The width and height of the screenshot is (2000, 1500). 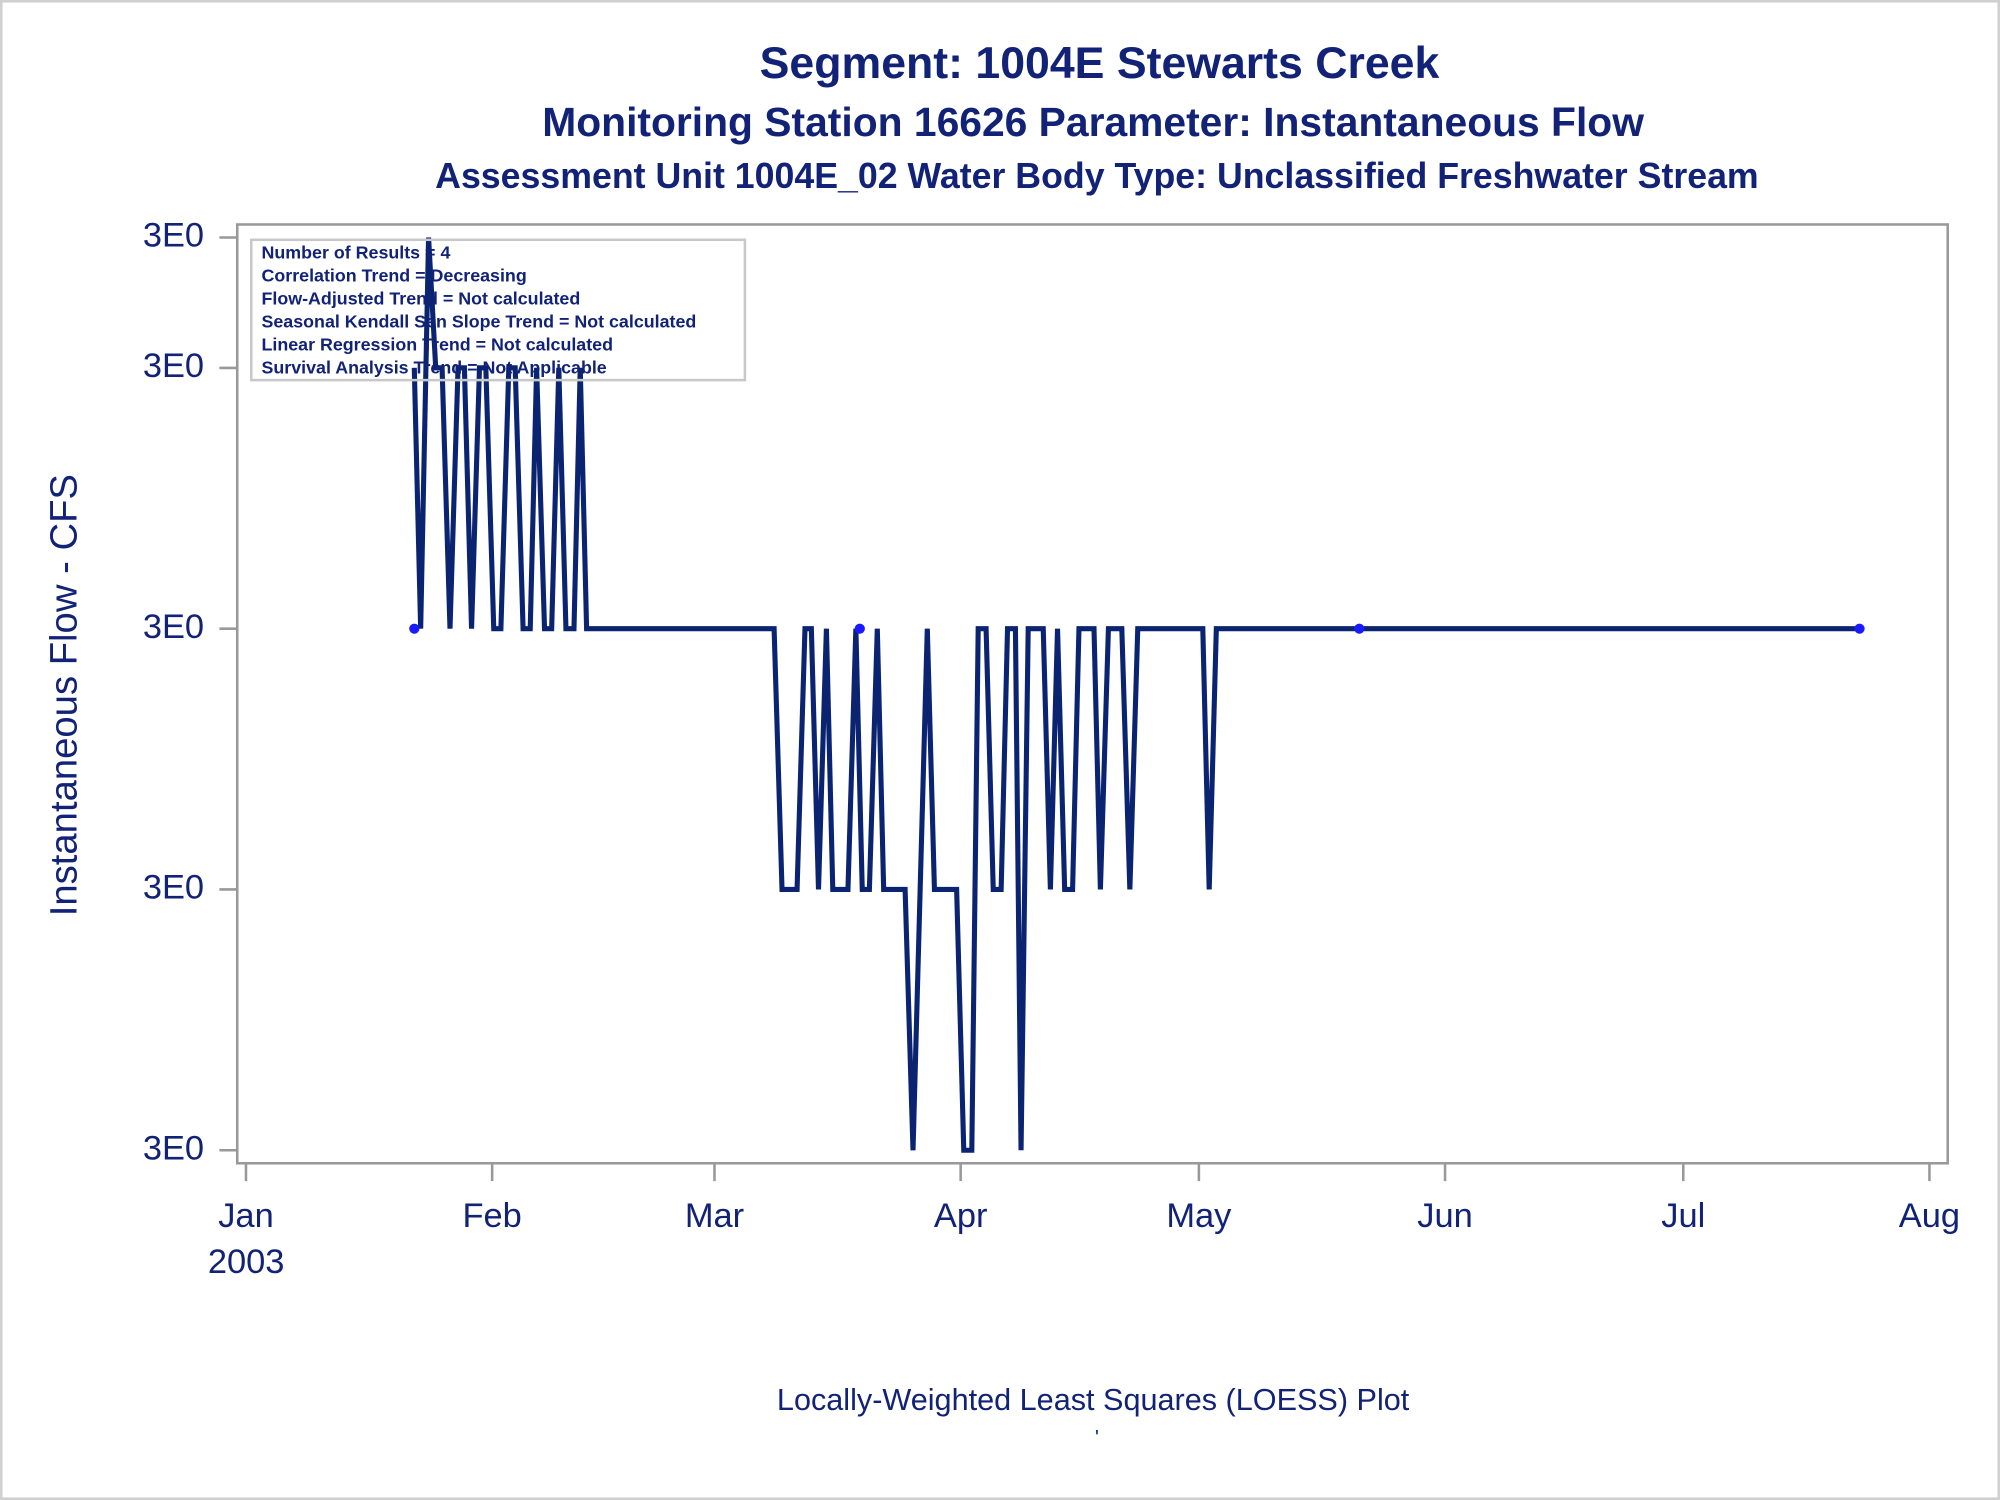 What do you see at coordinates (433, 367) in the screenshot?
I see `stats-line: Survival Analysis Trend = Not Applicable` at bounding box center [433, 367].